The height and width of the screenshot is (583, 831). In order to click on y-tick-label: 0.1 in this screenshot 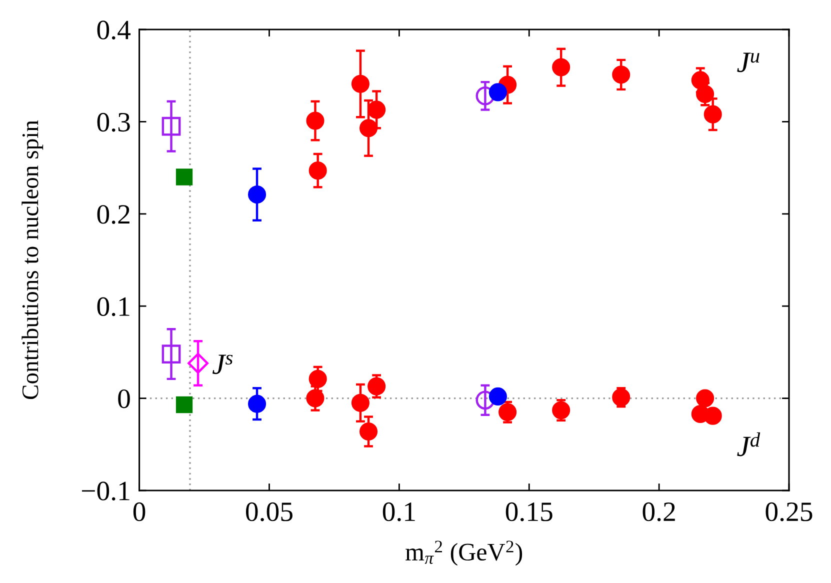, I will do `click(113, 306)`.